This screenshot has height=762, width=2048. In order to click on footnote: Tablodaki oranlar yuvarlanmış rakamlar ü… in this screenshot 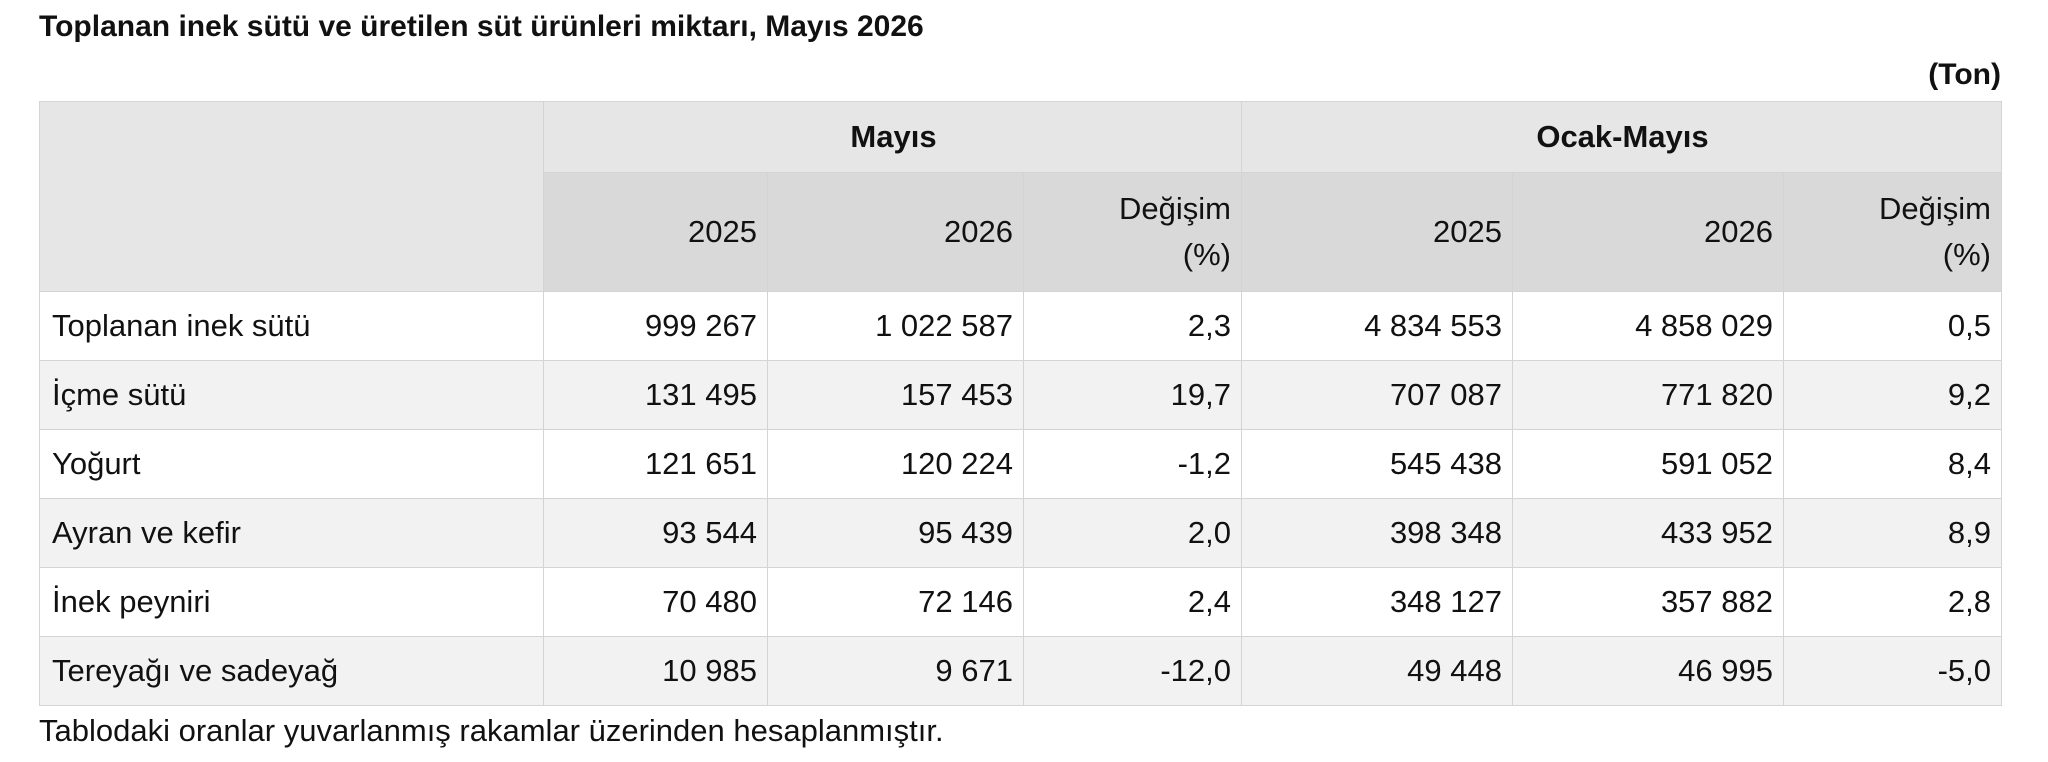, I will do `click(491, 730)`.